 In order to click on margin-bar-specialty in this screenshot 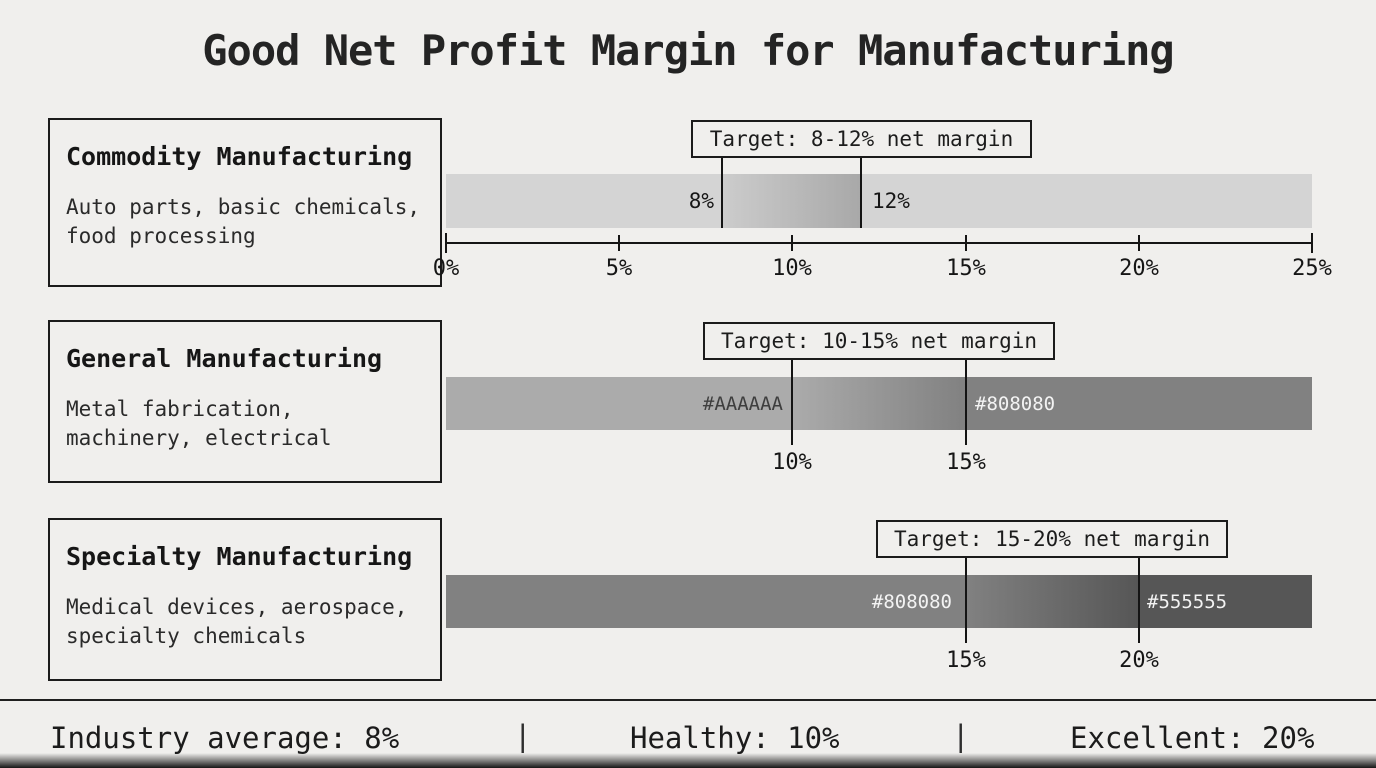, I will do `click(879, 601)`.